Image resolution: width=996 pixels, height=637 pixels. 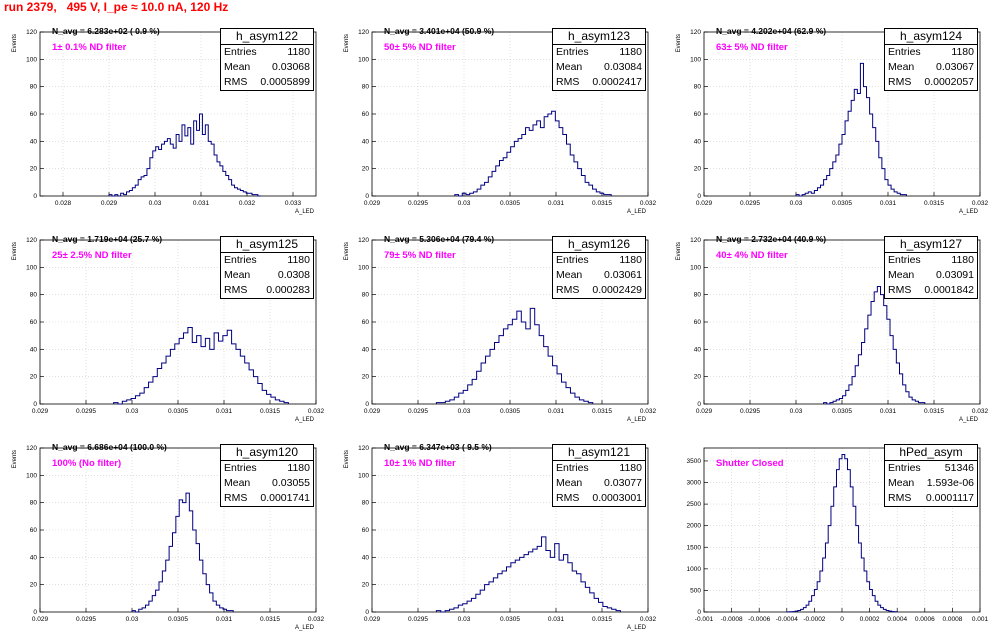 I want to click on y-tick-label: 1500, so click(x=694, y=547).